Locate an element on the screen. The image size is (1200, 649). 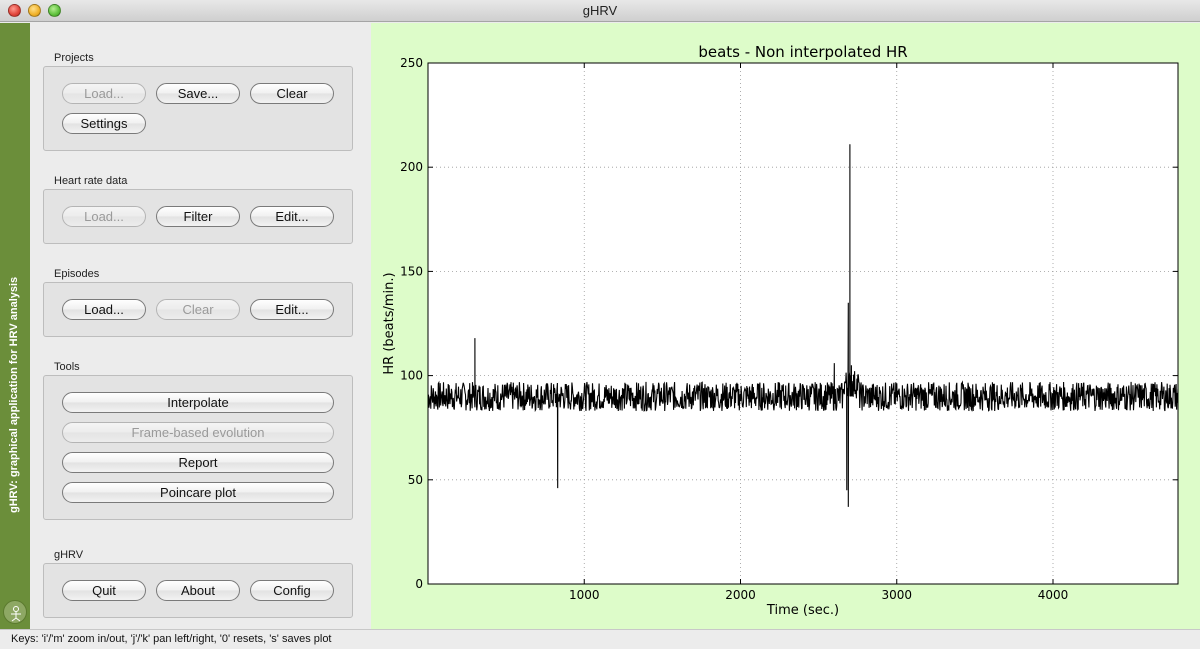
projects-clear-button: Clear is located at coordinates (292, 93).